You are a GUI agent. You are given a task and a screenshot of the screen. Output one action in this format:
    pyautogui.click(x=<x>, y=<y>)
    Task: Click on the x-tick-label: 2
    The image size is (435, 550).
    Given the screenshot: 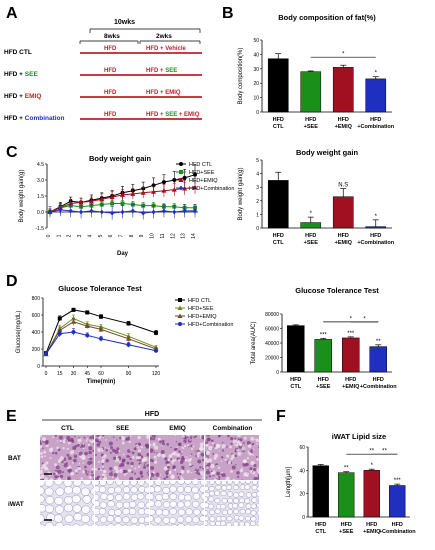 What is the action you would take?
    pyautogui.click(x=70, y=235)
    